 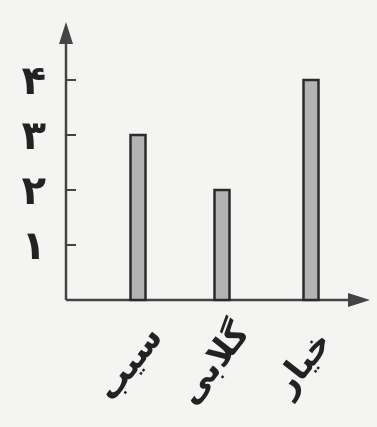 What do you see at coordinates (34, 191) in the screenshot?
I see `y-tick-label-2: ۲` at bounding box center [34, 191].